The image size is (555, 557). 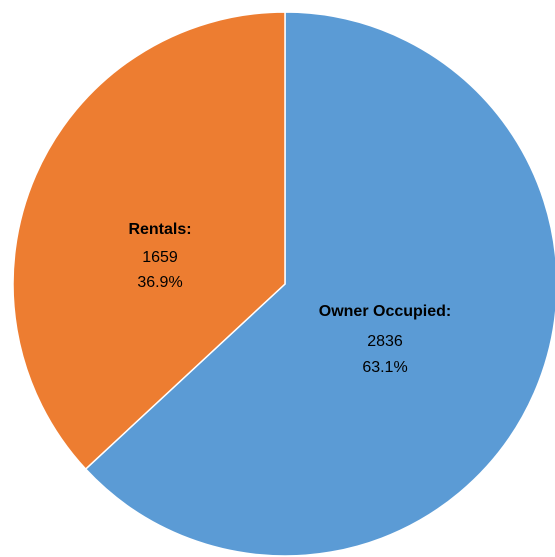 What do you see at coordinates (159, 229) in the screenshot?
I see `slice-label: Rentals:` at bounding box center [159, 229].